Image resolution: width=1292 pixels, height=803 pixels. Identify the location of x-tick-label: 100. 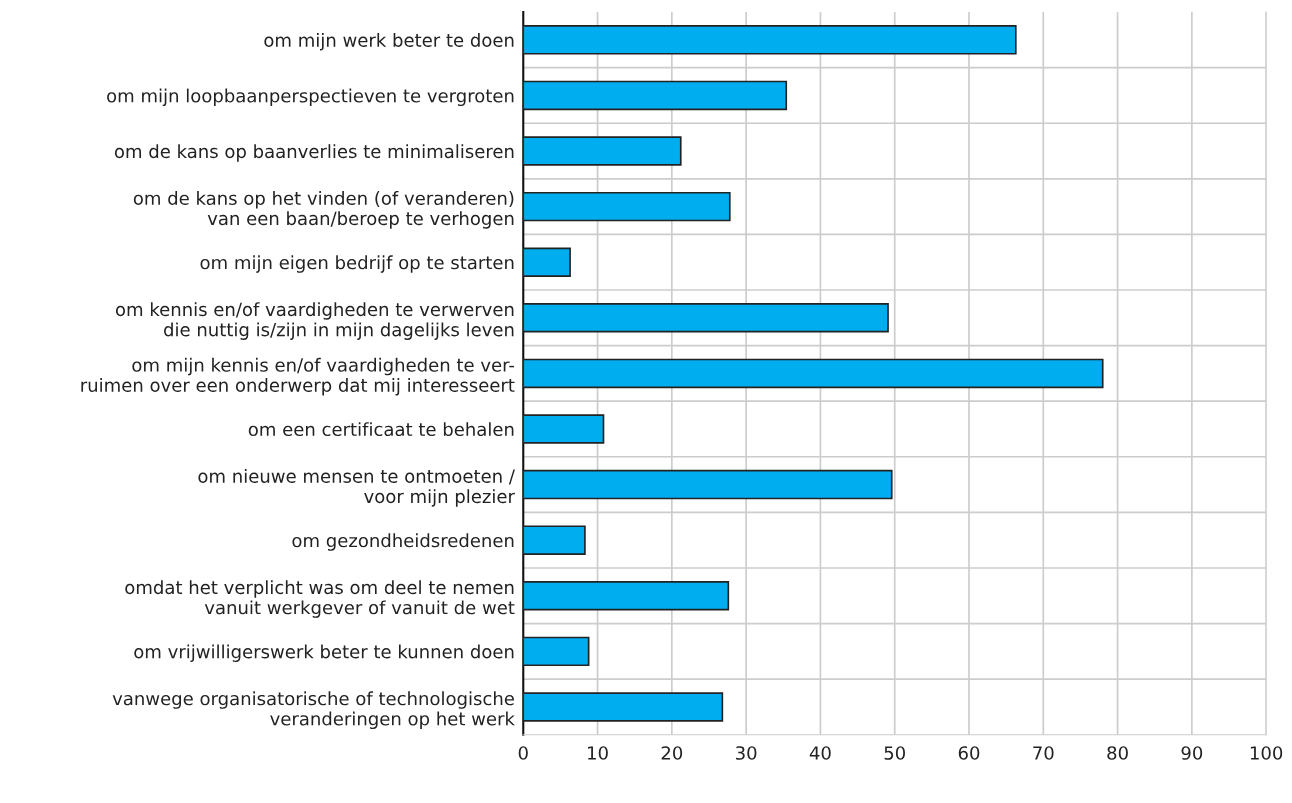
(1266, 753).